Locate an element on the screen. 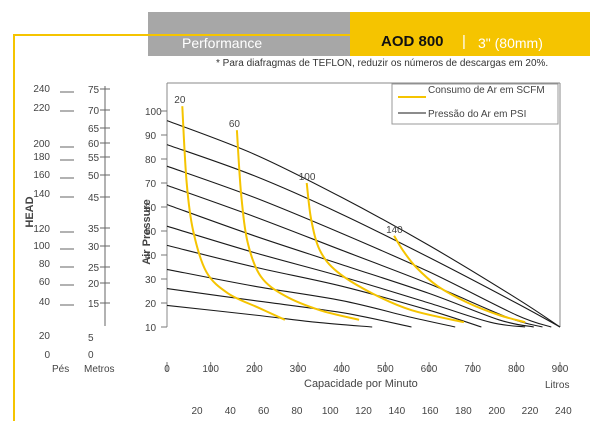 Image resolution: width=590 pixels, height=421 pixels. x-tick-label: 100 is located at coordinates (210, 369).